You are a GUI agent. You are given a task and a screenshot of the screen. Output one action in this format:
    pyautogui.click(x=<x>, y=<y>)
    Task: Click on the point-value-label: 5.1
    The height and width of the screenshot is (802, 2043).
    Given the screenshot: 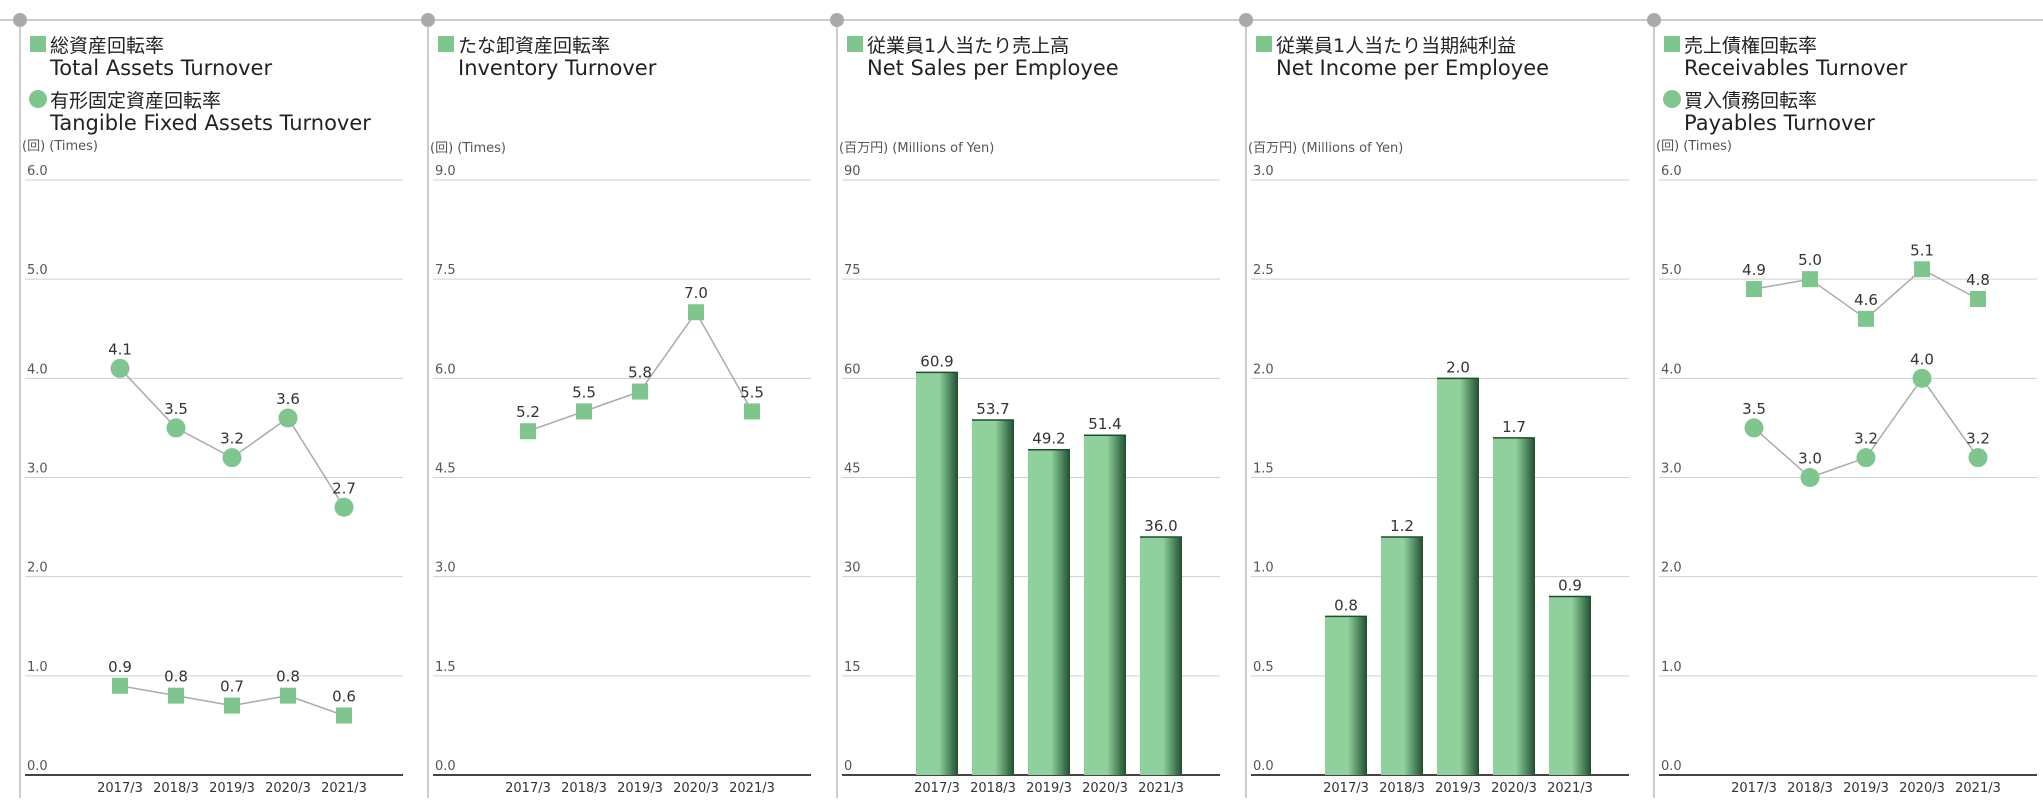 What is the action you would take?
    pyautogui.click(x=1922, y=250)
    